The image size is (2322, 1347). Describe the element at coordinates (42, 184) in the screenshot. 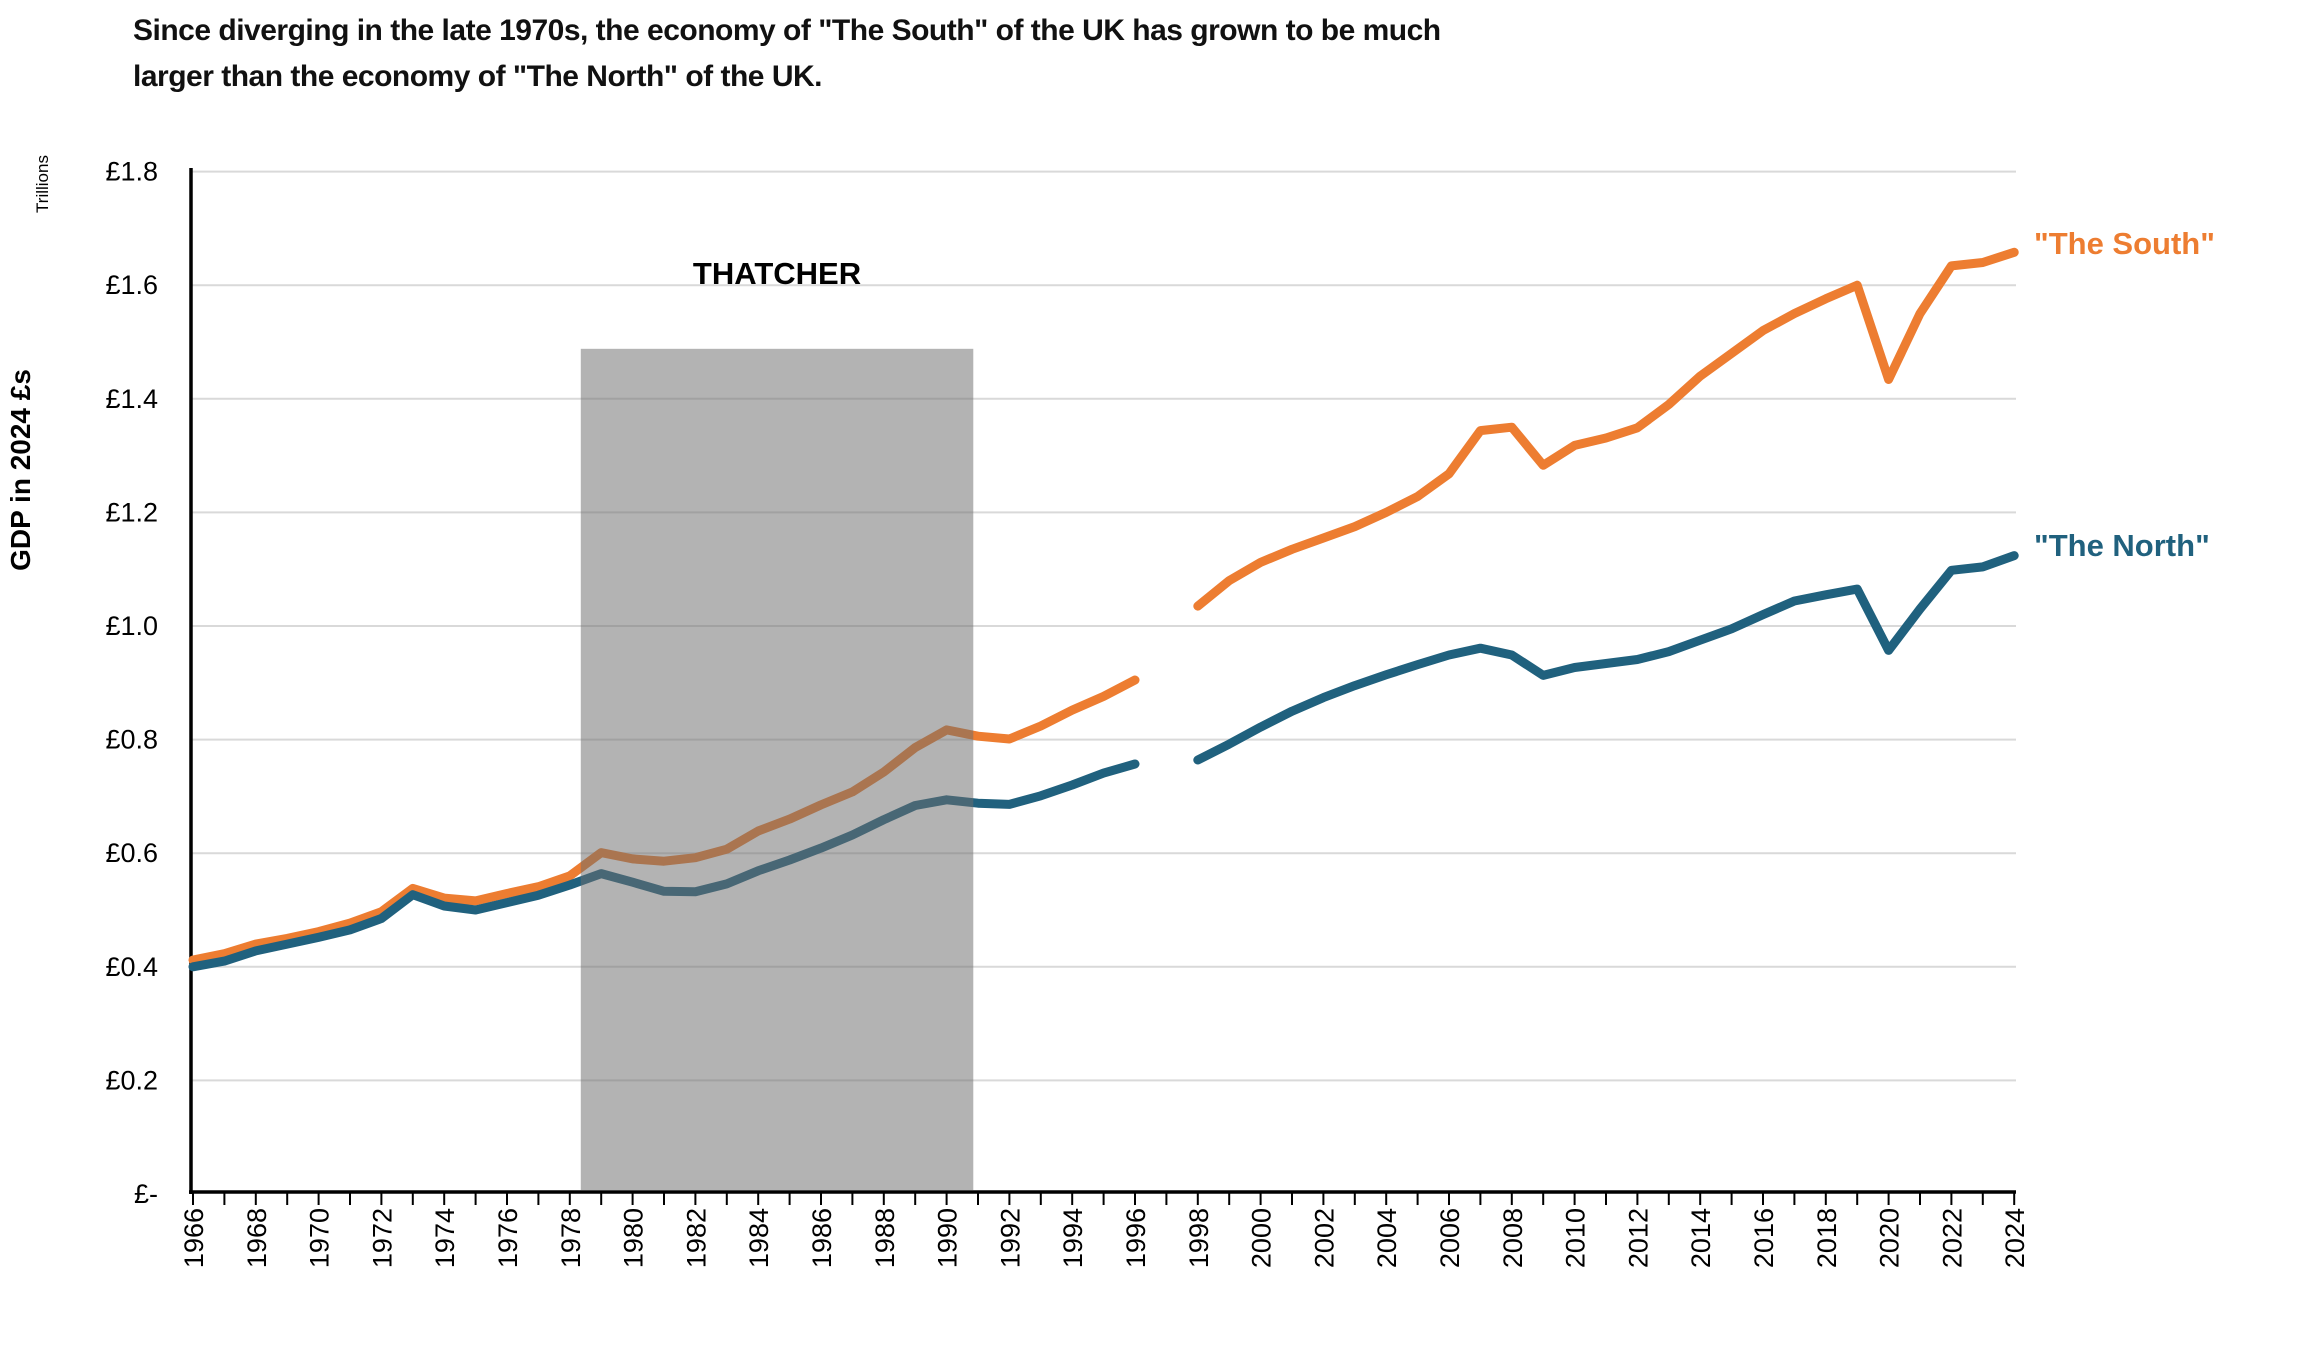

I see `y-axis-unit-label: Trillions` at that location.